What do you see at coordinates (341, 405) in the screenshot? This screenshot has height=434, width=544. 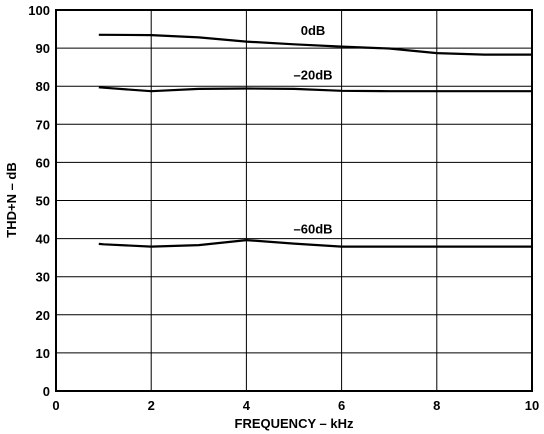 I see `x-tick-label: 6` at bounding box center [341, 405].